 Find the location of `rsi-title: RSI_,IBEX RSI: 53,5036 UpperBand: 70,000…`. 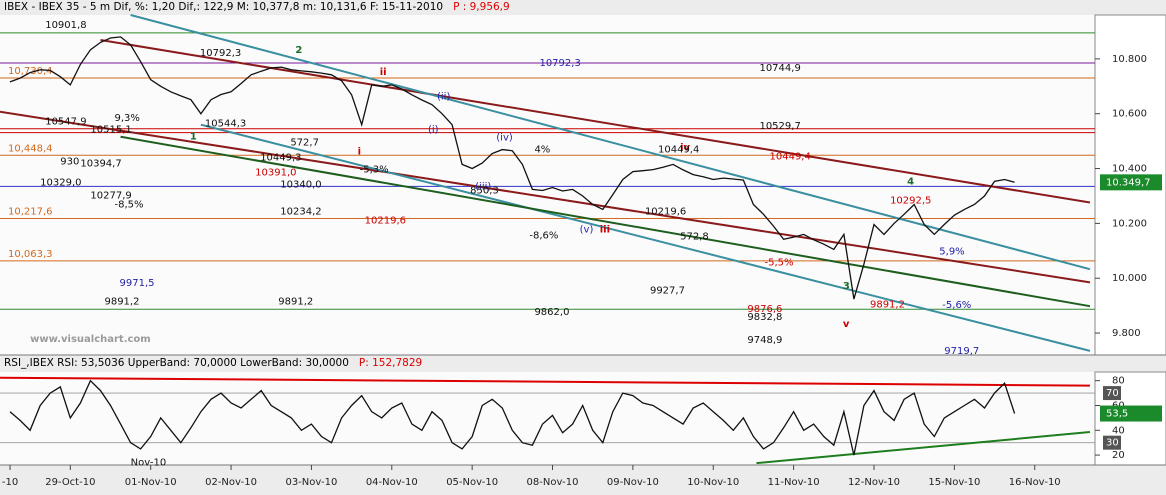

rsi-title: RSI_,IBEX RSI: 53,5036 UpperBand: 70,000… is located at coordinates (176, 363).